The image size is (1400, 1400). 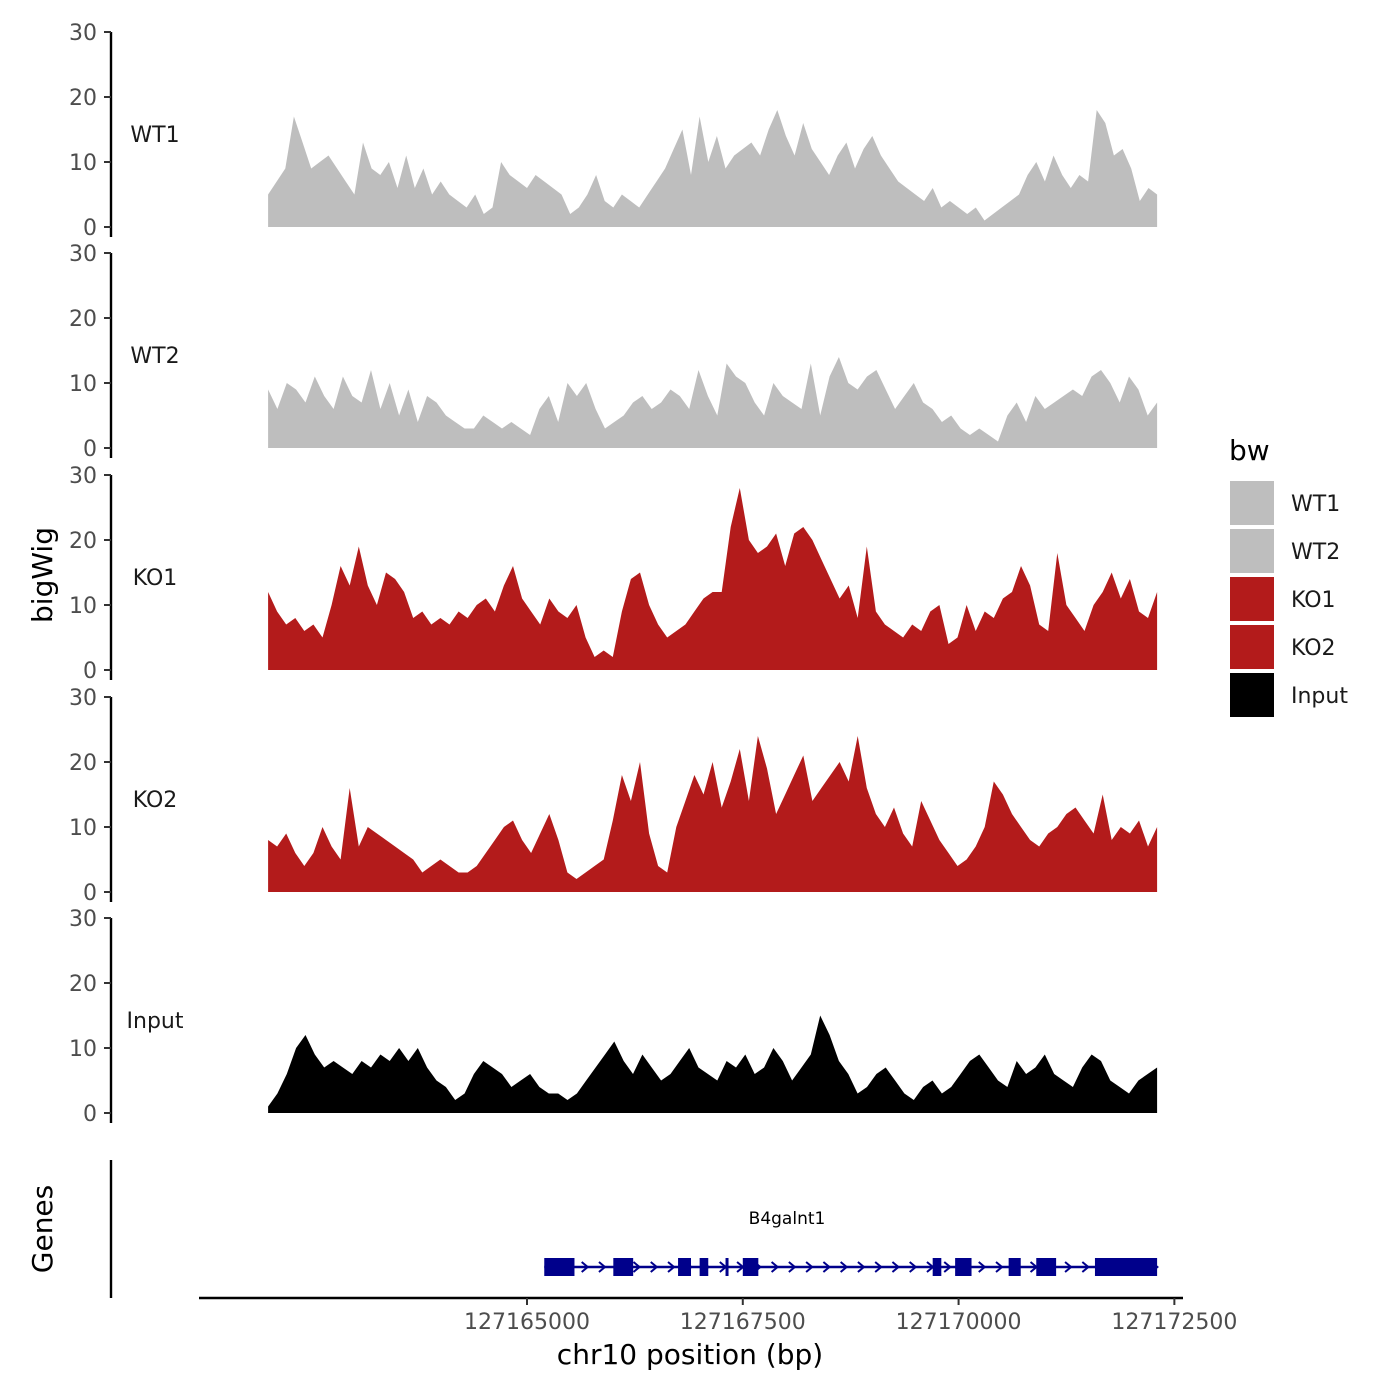 What do you see at coordinates (713, 1064) in the screenshot?
I see `signal-area-input` at bounding box center [713, 1064].